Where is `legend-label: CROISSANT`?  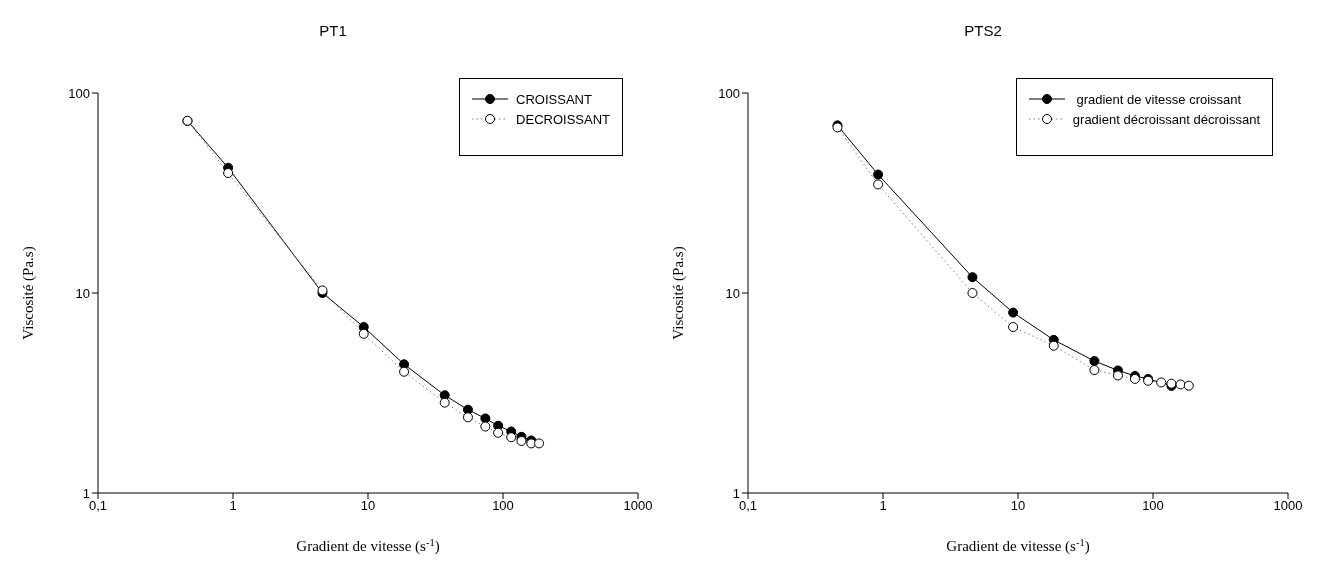 legend-label: CROISSANT is located at coordinates (554, 99).